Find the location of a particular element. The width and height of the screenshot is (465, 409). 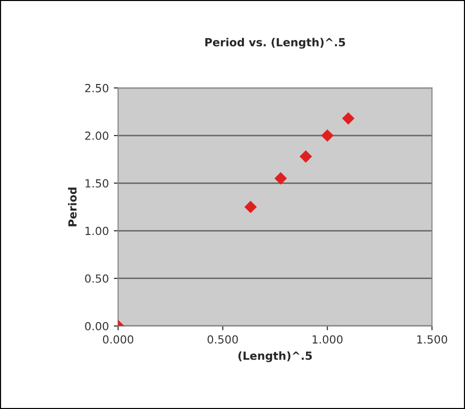

x-axis-title: (Length)^.5 is located at coordinates (275, 356).